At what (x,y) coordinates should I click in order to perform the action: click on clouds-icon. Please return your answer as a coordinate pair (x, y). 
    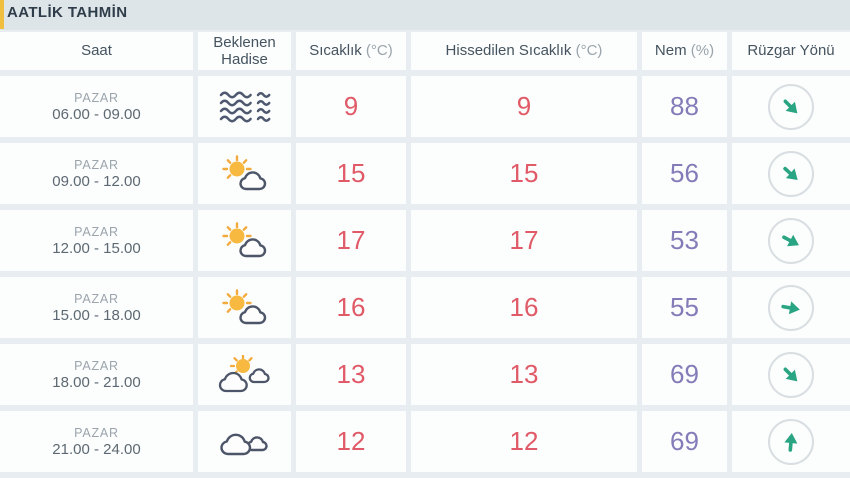
    Looking at the image, I should click on (243, 444).